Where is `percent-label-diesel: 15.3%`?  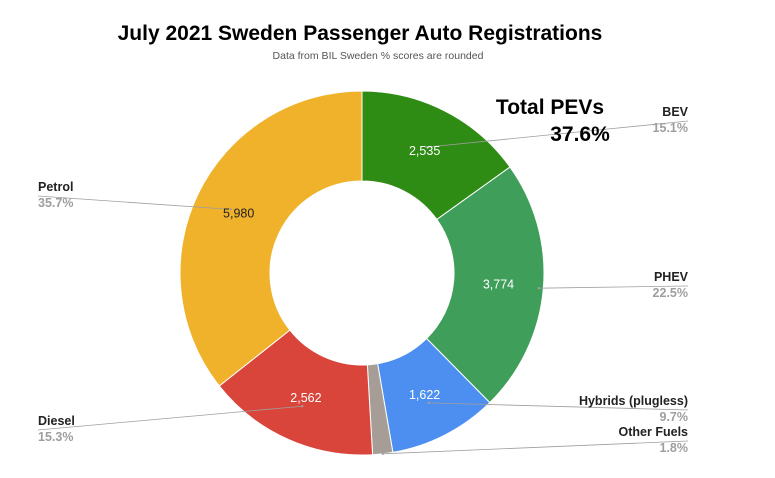 percent-label-diesel: 15.3% is located at coordinates (55, 437).